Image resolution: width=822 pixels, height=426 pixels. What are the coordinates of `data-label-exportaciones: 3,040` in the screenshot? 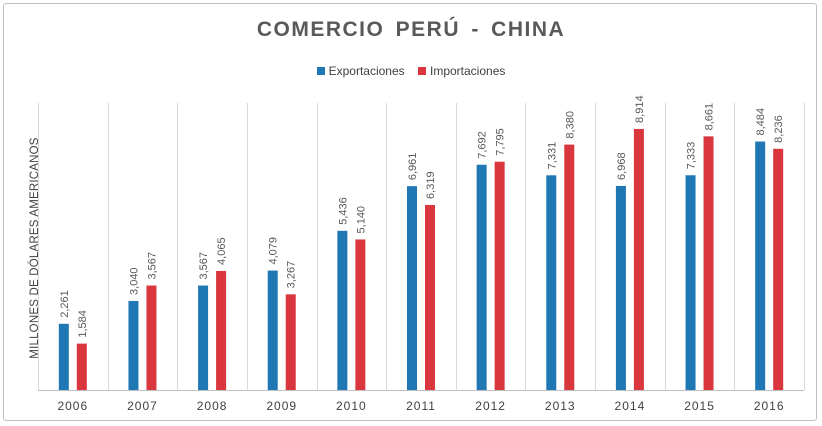 It's located at (134, 281).